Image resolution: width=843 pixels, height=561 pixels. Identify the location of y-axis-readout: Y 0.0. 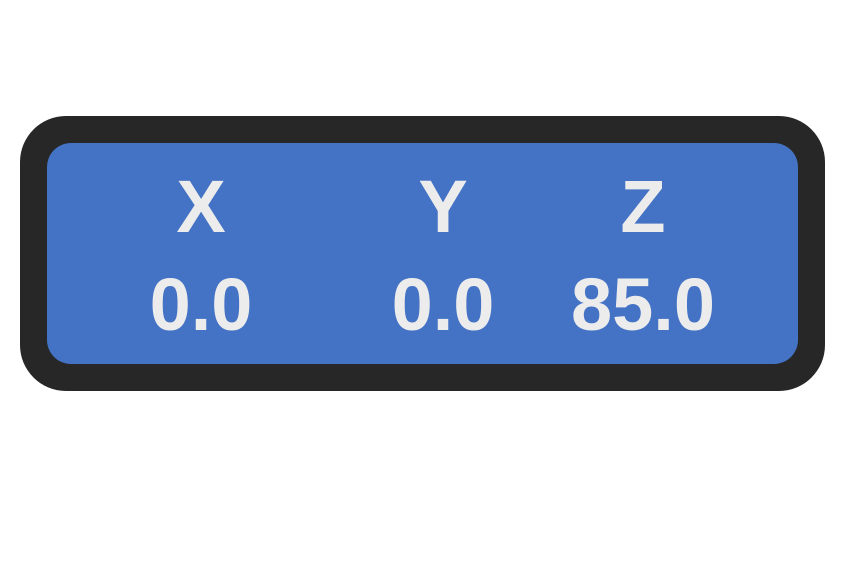
(443, 242).